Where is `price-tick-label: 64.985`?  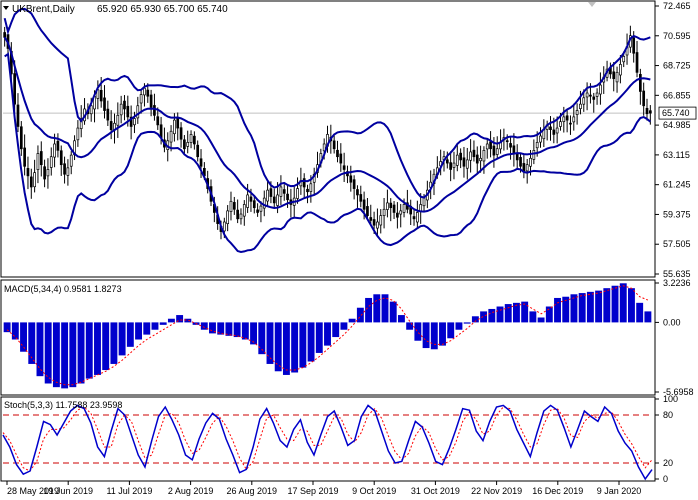
price-tick-label: 64.985 is located at coordinates (677, 125).